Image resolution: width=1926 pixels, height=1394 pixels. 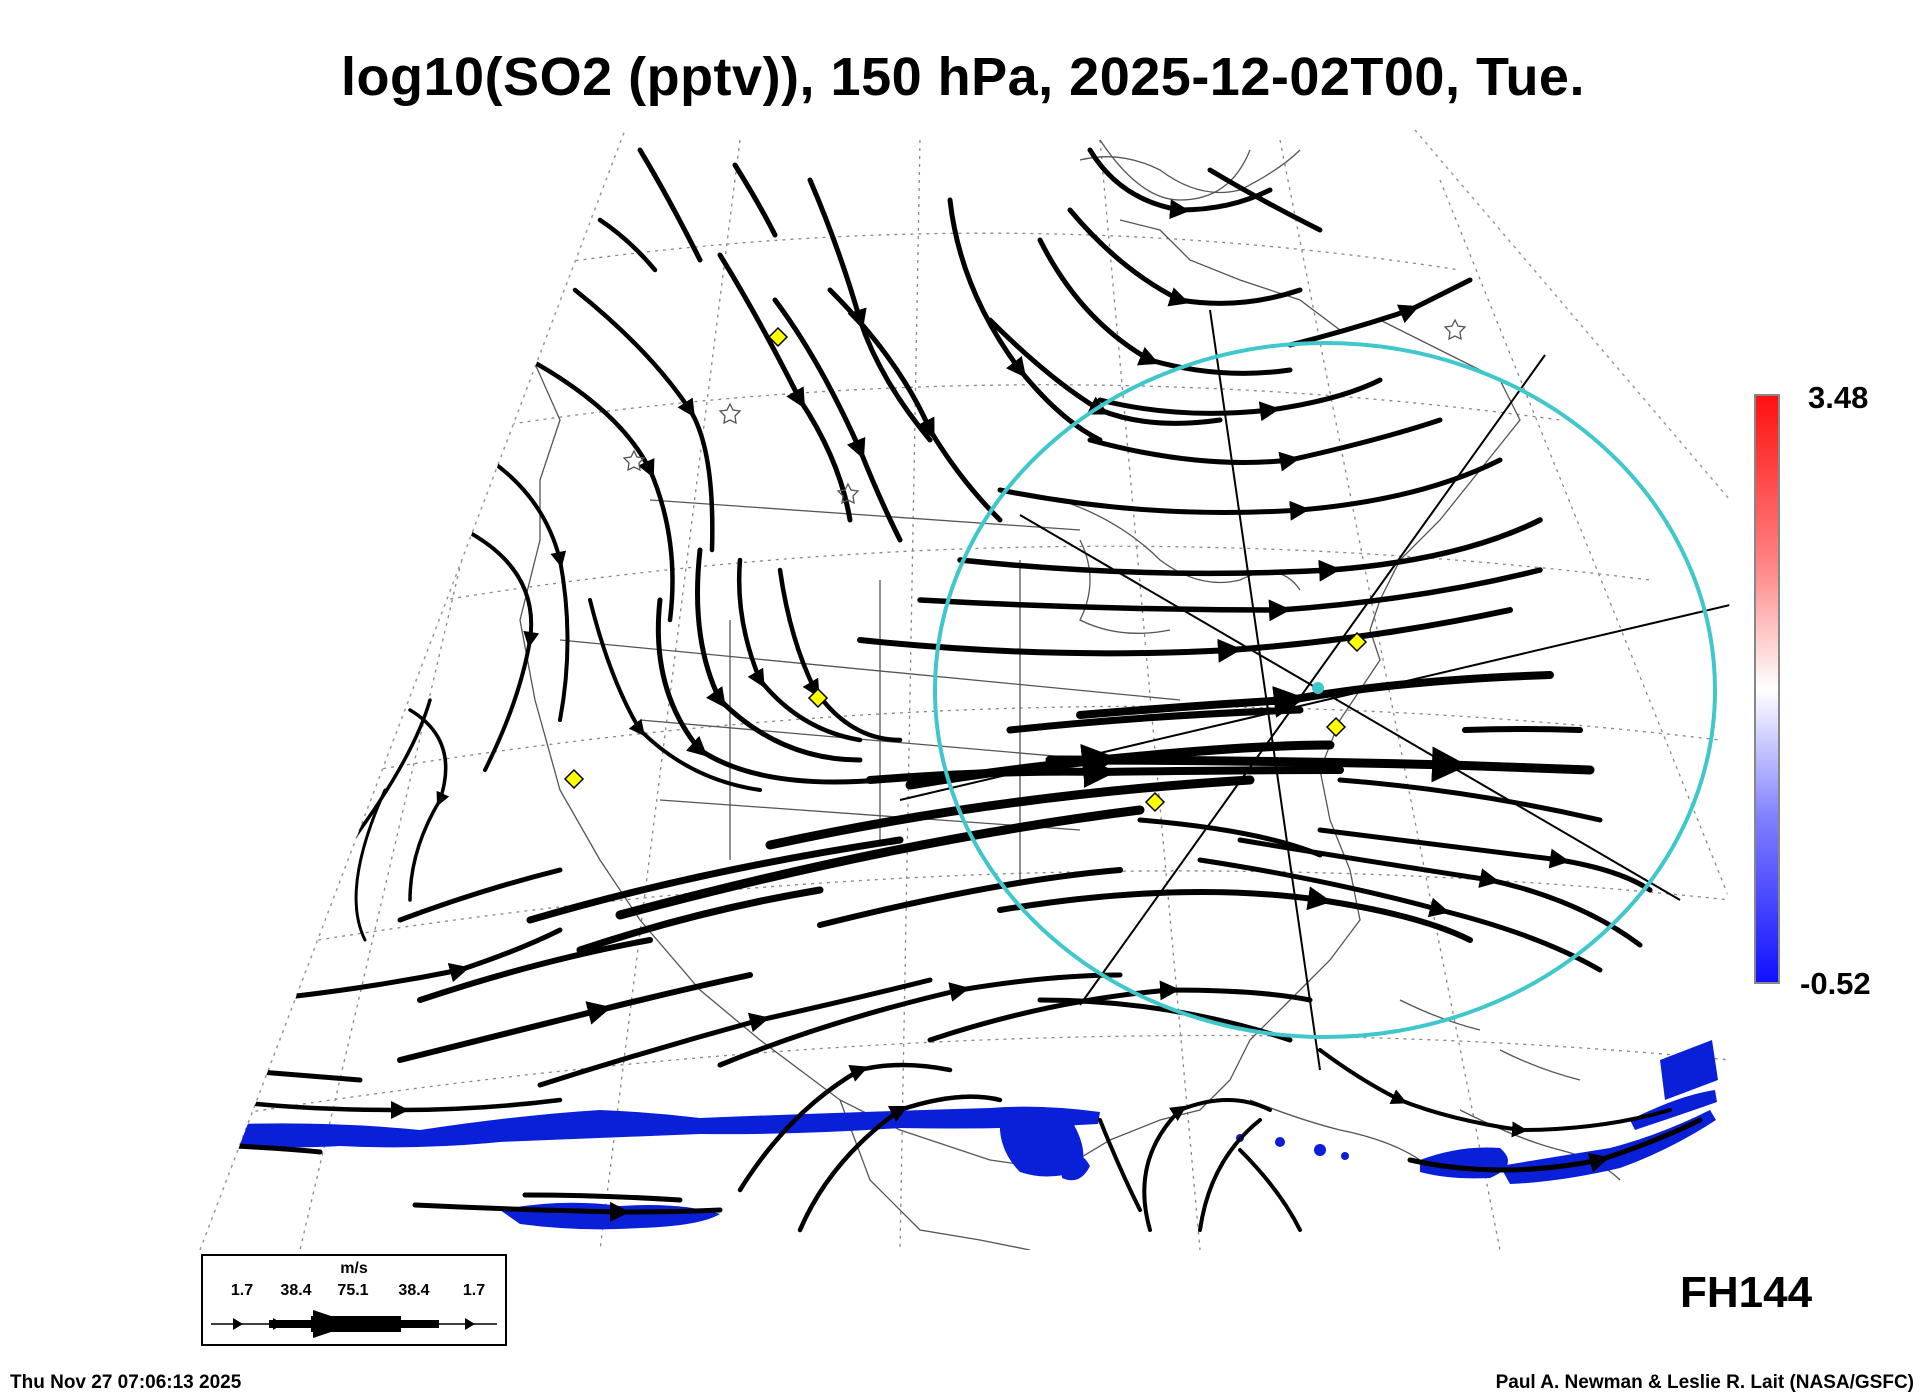 What do you see at coordinates (126, 1382) in the screenshot?
I see `generation-timestamp: Thu Nov 27 07:06:13 2025` at bounding box center [126, 1382].